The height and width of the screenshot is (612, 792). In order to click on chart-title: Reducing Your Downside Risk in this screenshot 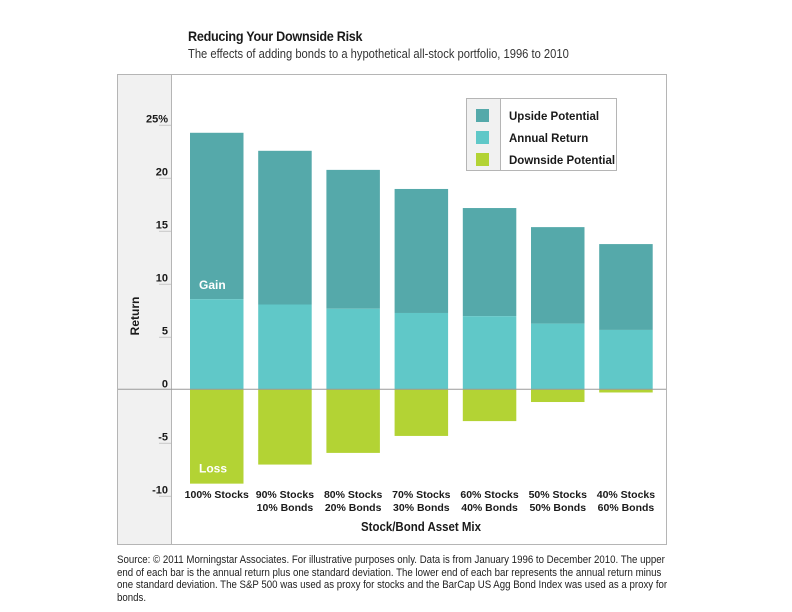, I will do `click(275, 36)`.